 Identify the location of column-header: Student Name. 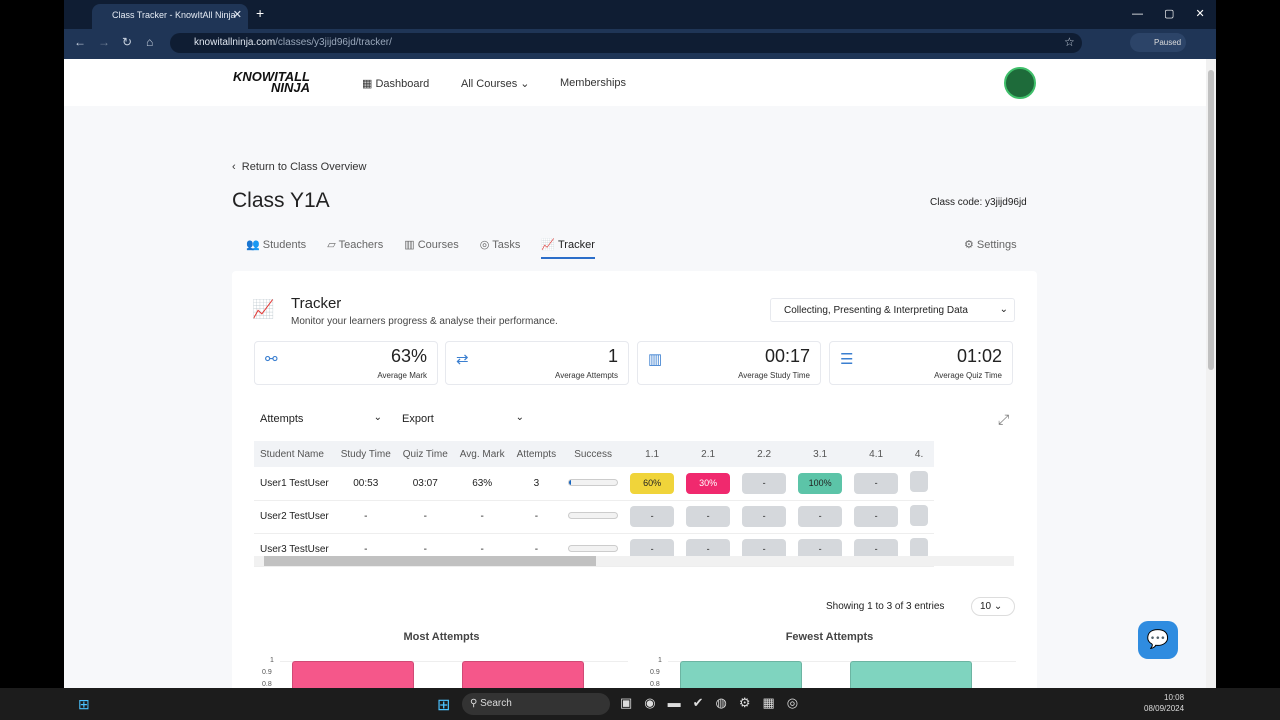
(294, 454).